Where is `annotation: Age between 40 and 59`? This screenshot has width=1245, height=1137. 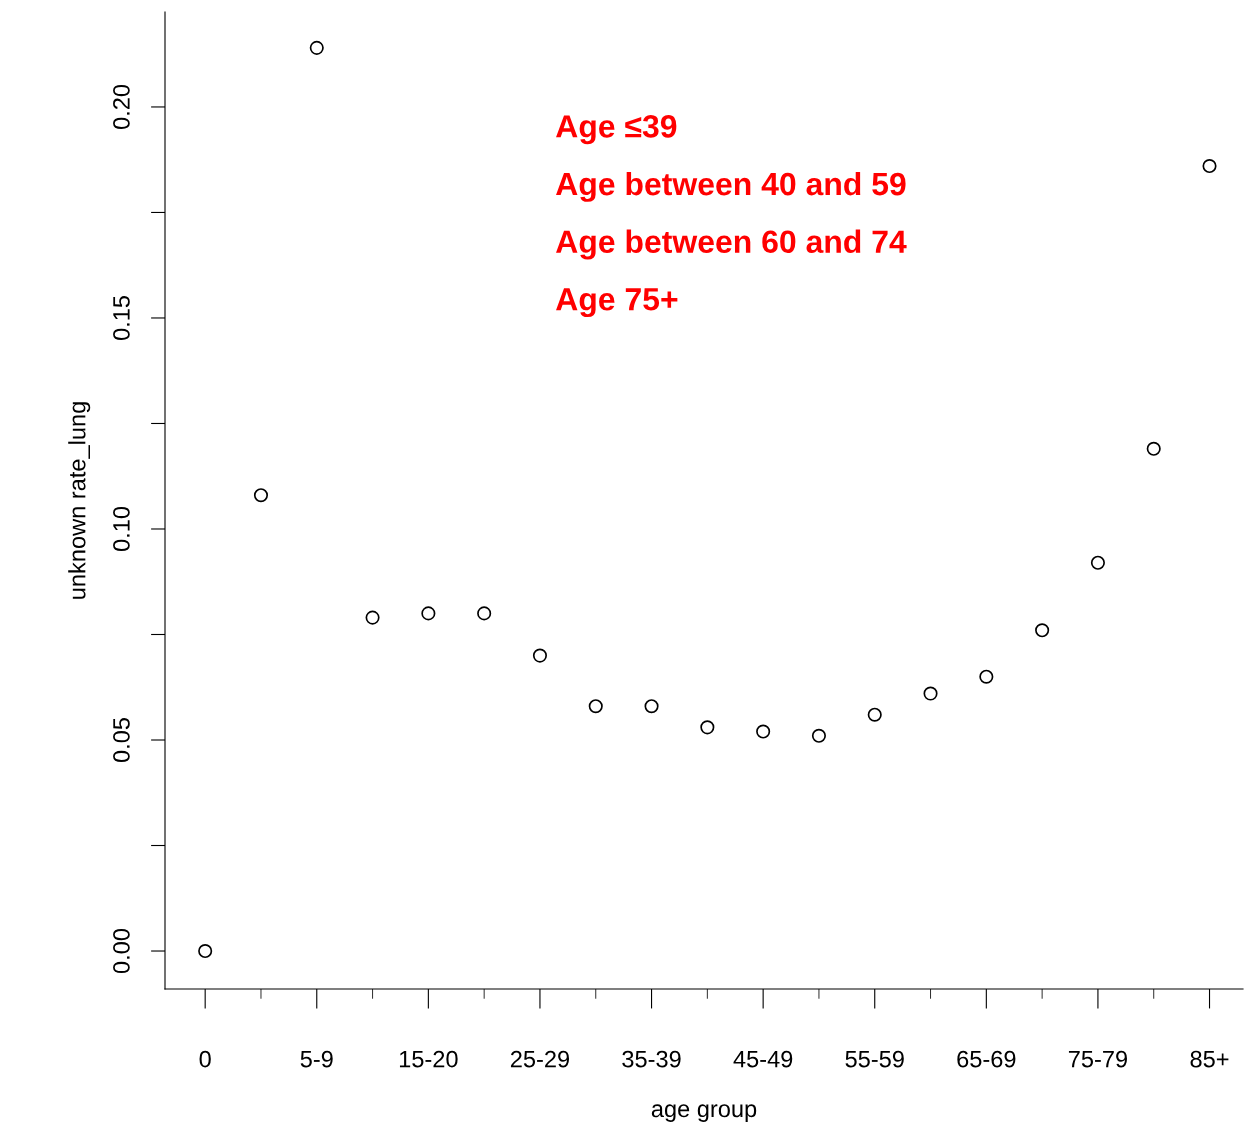
annotation: Age between 40 and 59 is located at coordinates (731, 186).